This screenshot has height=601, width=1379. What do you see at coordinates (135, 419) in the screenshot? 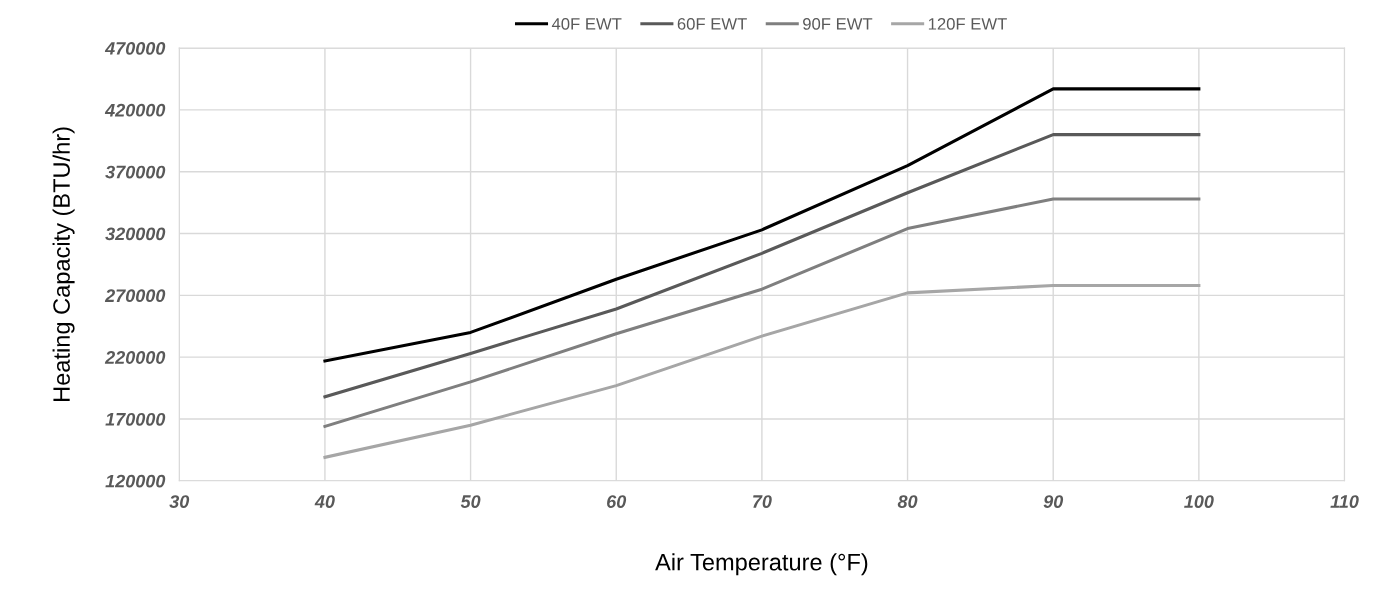
I see `y-tick-label: 170000` at bounding box center [135, 419].